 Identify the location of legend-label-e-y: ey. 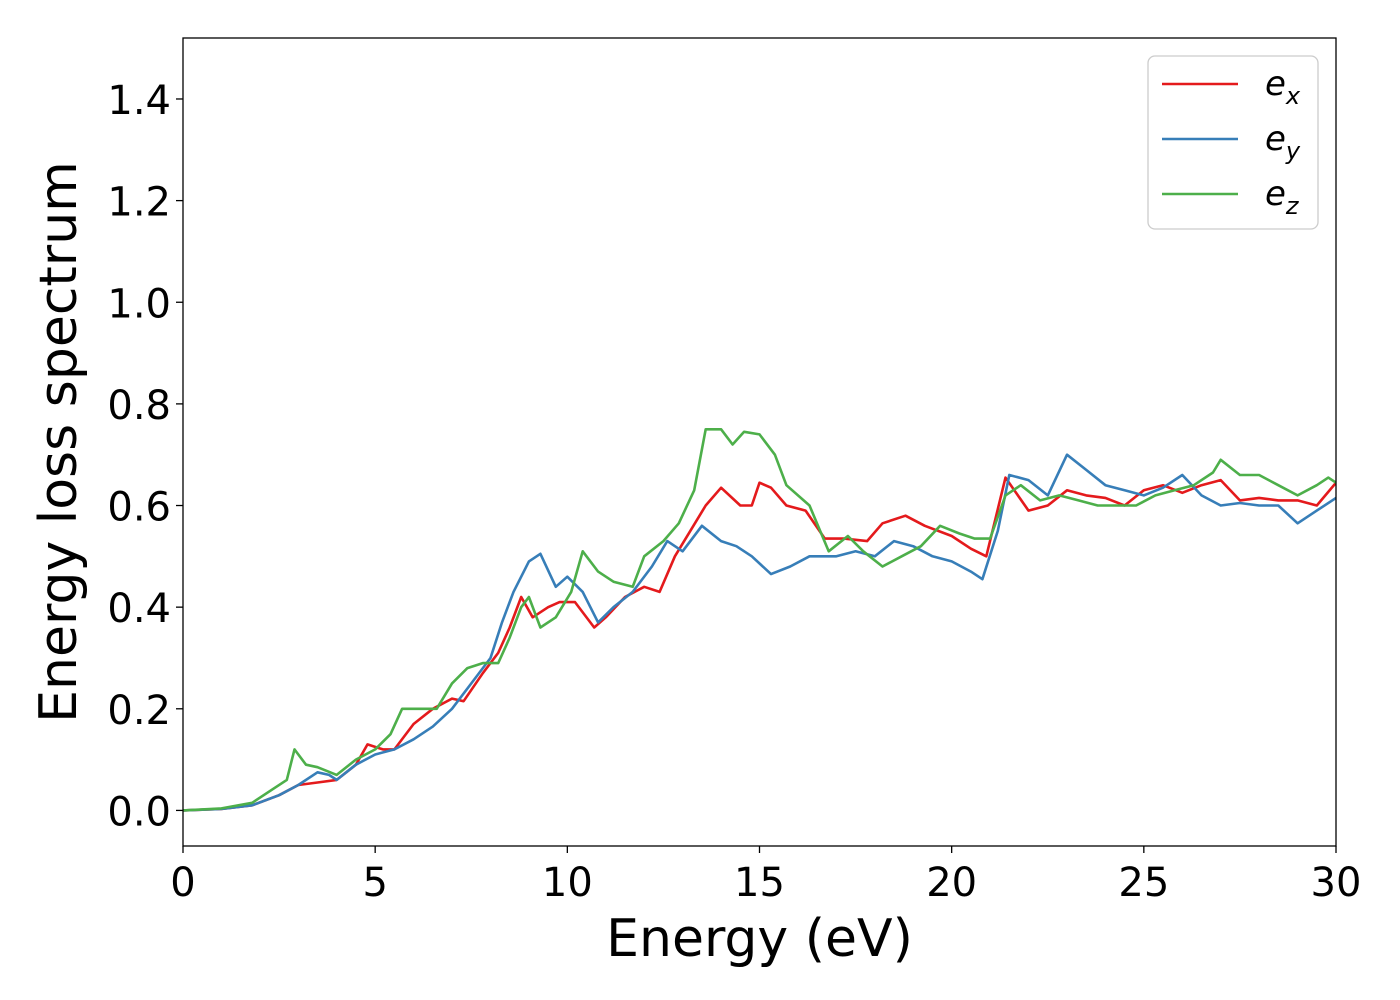
(1283, 142).